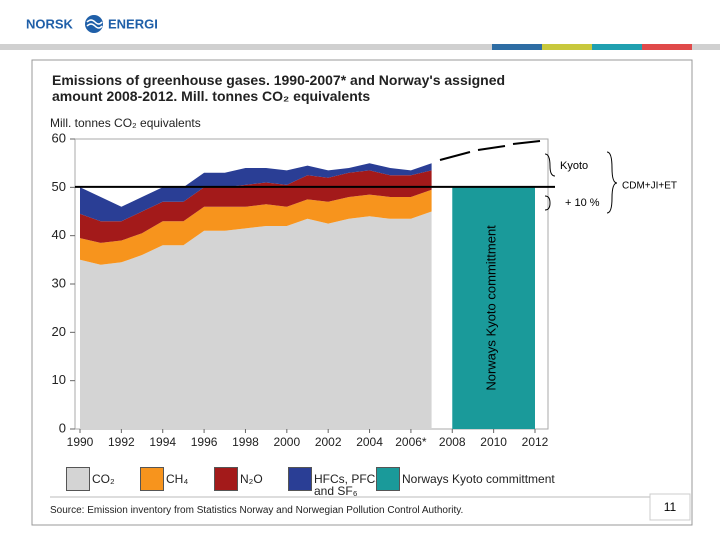 The image size is (720, 540). I want to click on y-axis-label: Mill. tonnes CO₂ equivalents, so click(125, 123).